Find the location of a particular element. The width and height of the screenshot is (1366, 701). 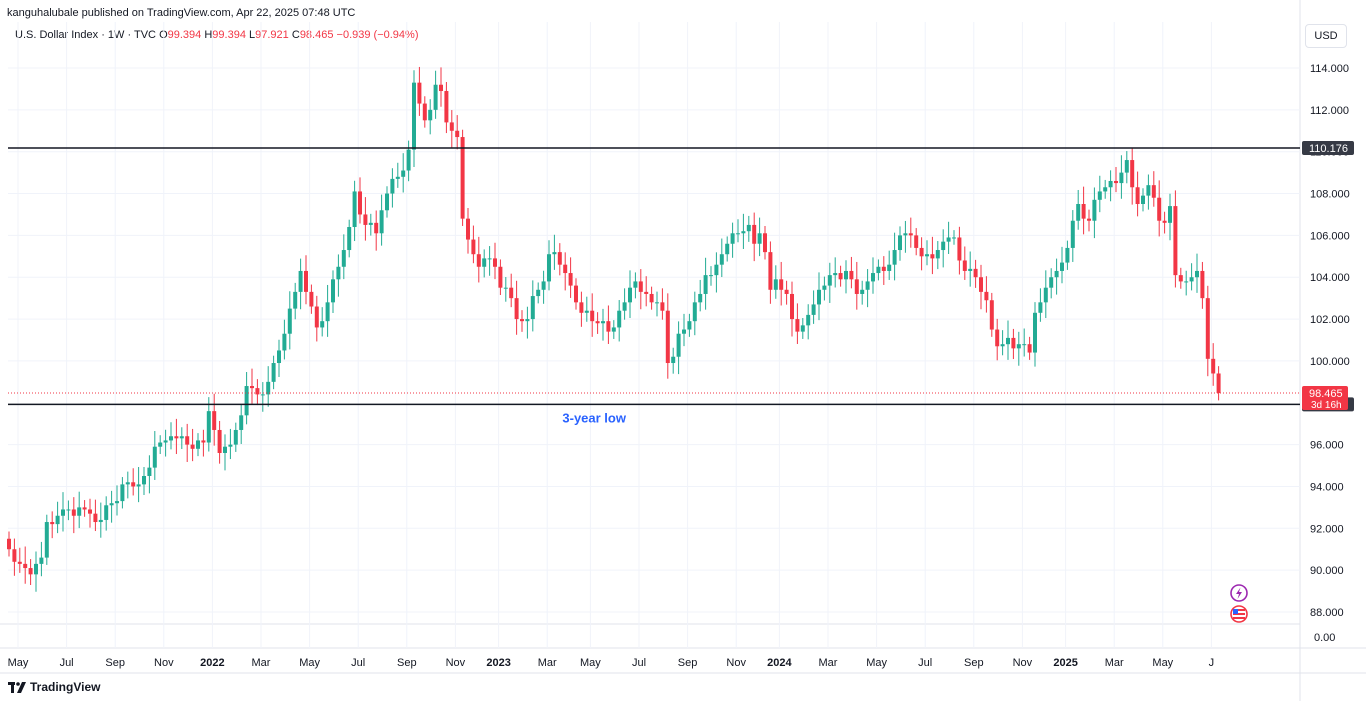

level-badge is located at coordinates (1328, 148).